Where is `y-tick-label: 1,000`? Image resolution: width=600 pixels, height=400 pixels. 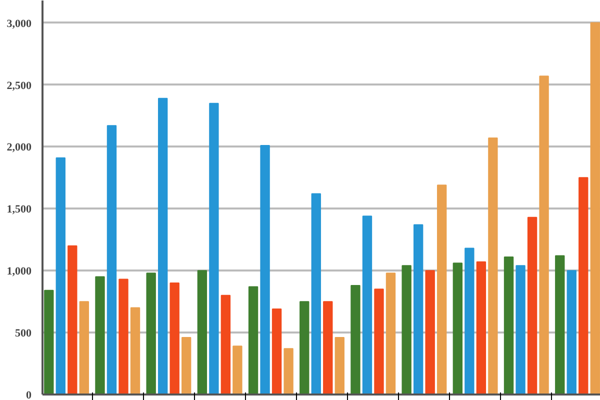
y-tick-label: 1,000 is located at coordinates (19, 272).